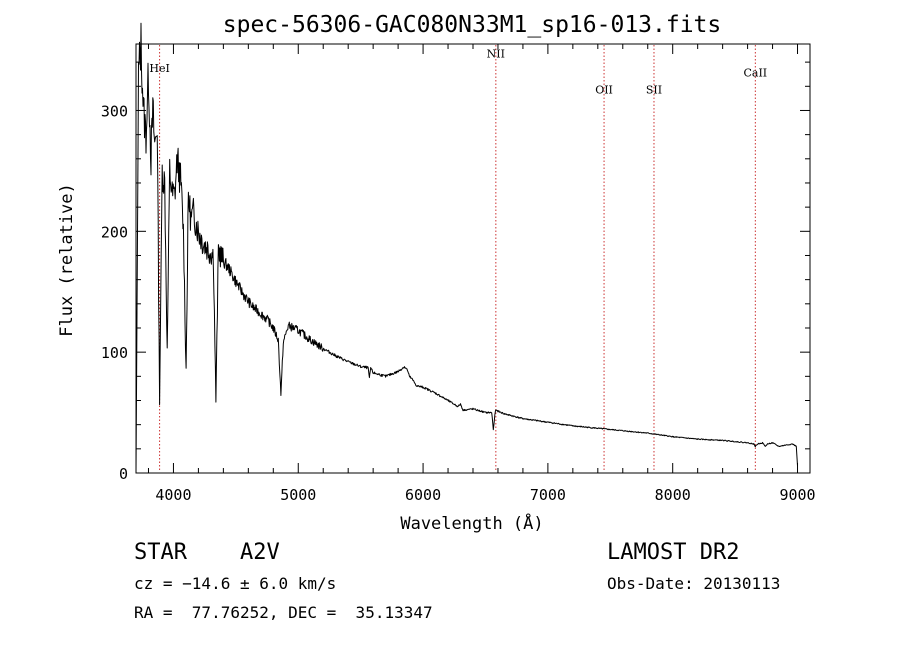 The image size is (900, 649). What do you see at coordinates (673, 552) in the screenshot?
I see `survey-name: LAMOST DR2` at bounding box center [673, 552].